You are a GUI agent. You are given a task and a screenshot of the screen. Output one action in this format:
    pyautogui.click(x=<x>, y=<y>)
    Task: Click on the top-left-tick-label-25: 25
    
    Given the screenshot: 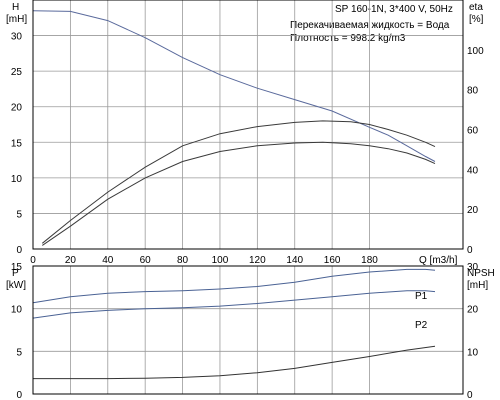 What is the action you would take?
    pyautogui.click(x=17, y=72)
    